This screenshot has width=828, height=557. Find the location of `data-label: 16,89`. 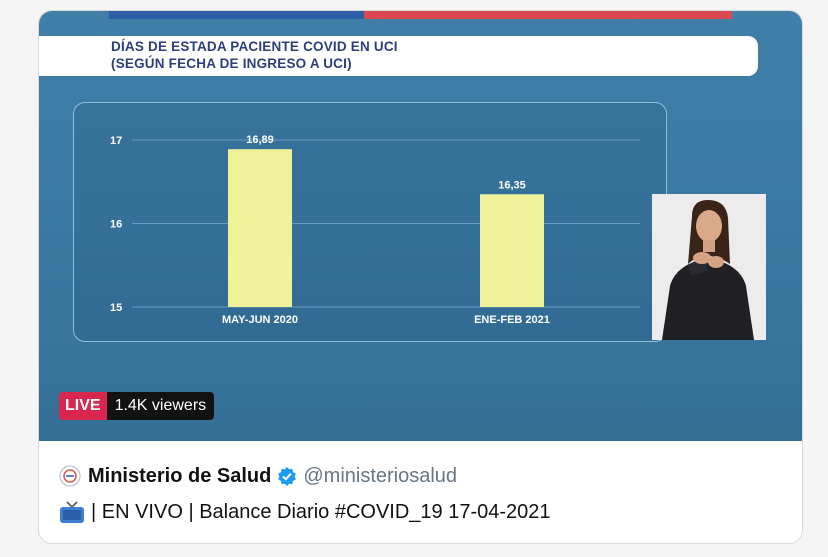

data-label: 16,89 is located at coordinates (260, 140).